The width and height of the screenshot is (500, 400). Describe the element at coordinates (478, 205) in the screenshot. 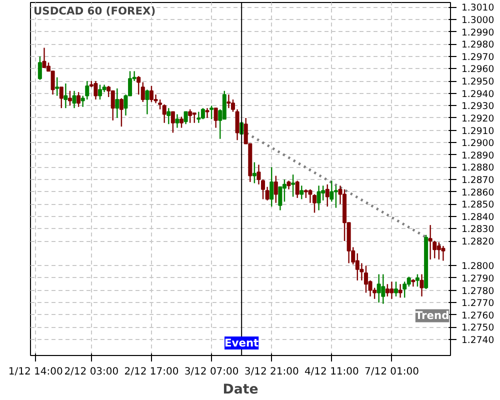

I see `y-tick-label: 1.2850` at that location.